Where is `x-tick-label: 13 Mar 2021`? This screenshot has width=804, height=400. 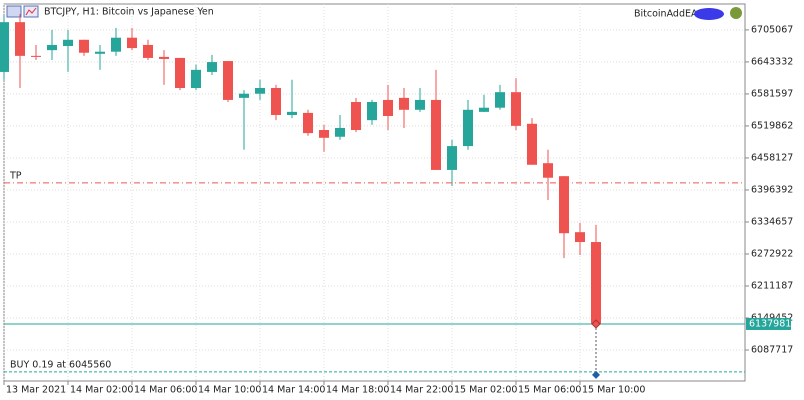
x-tick-label: 13 Mar 2021 is located at coordinates (36, 390).